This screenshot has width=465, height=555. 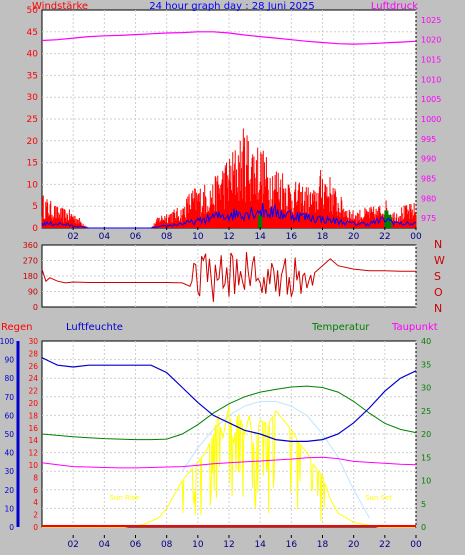 What do you see at coordinates (33, 142) in the screenshot?
I see `wind-y-tick-label: 20` at bounding box center [33, 142].